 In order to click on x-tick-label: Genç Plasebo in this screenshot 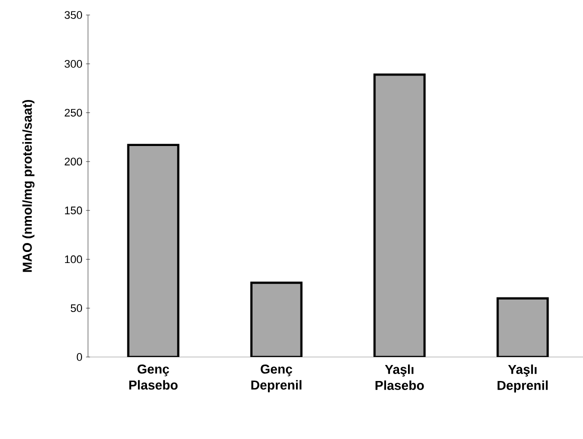, I will do `click(153, 377)`.